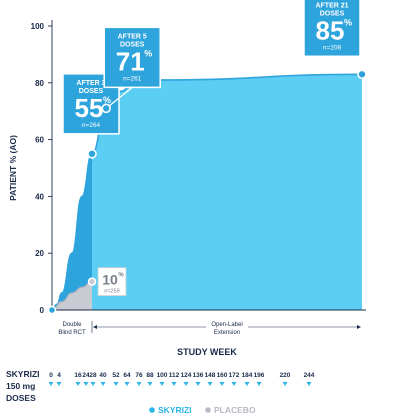 The image size is (408, 418). Describe the element at coordinates (150, 375) in the screenshot. I see `dose-week-label: 88` at that location.